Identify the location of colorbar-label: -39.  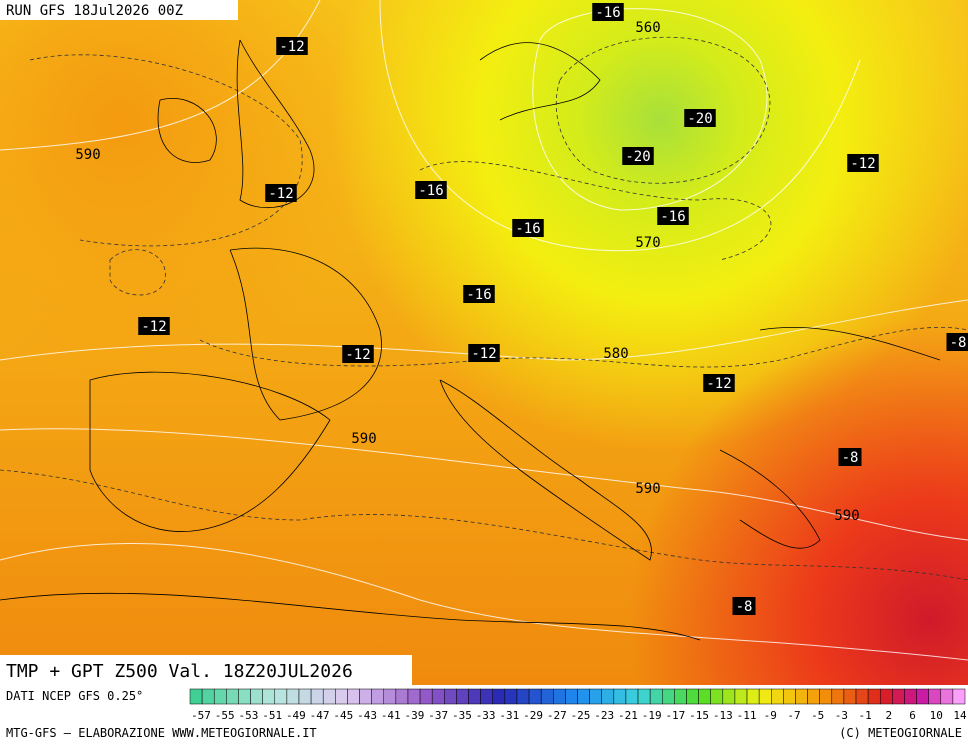
(415, 715).